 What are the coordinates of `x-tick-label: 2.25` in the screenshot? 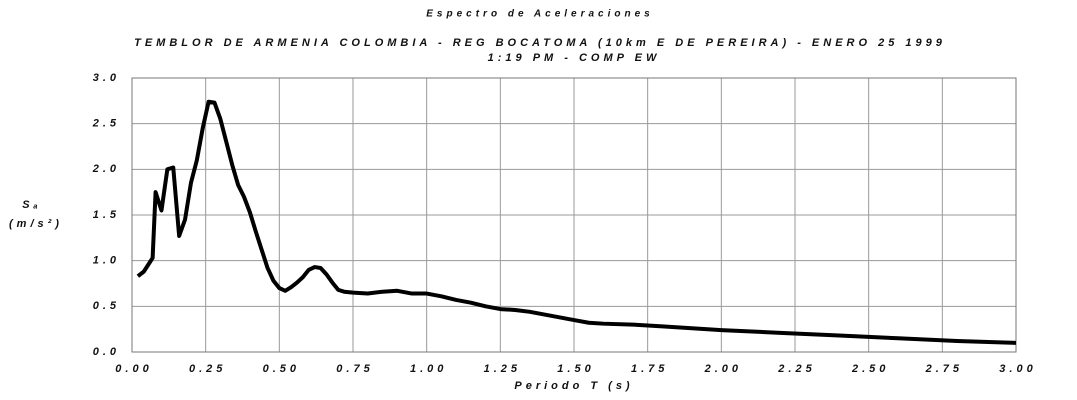 It's located at (796, 369).